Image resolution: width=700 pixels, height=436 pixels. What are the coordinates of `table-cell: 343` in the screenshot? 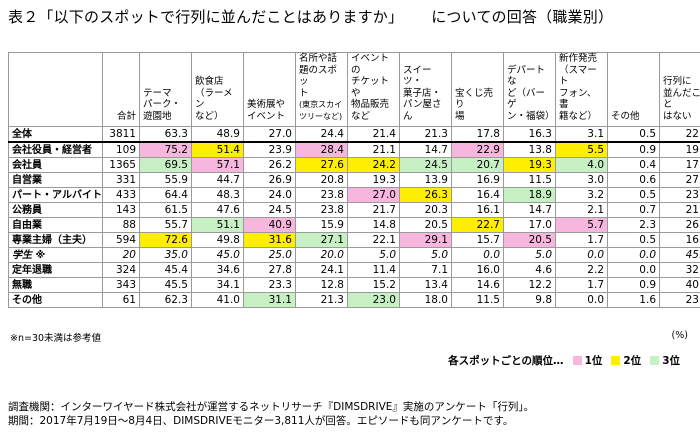 It's located at (121, 285).